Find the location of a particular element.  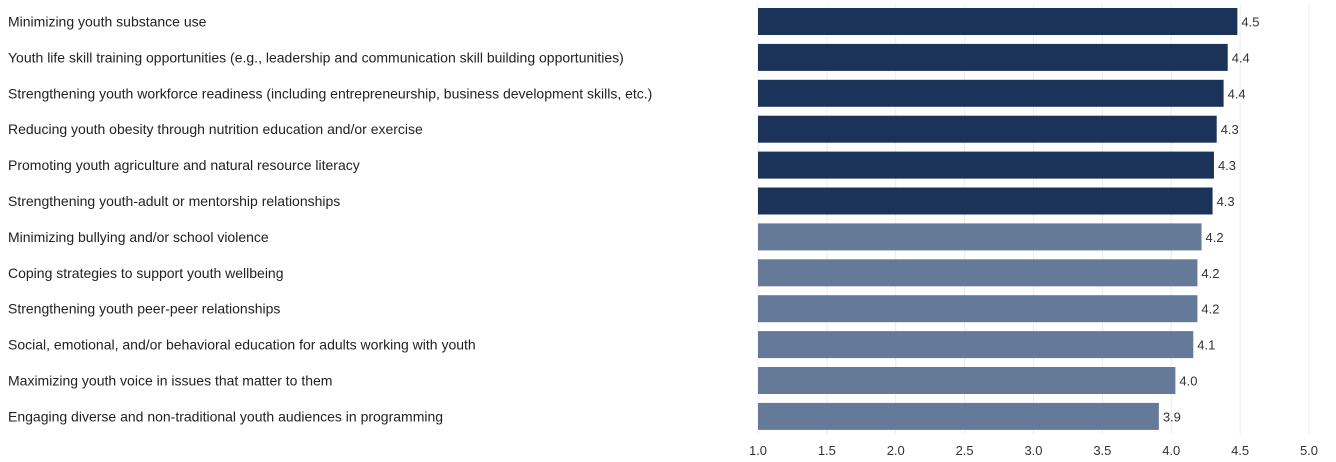

x-tick-label: 1.0 is located at coordinates (758, 450).